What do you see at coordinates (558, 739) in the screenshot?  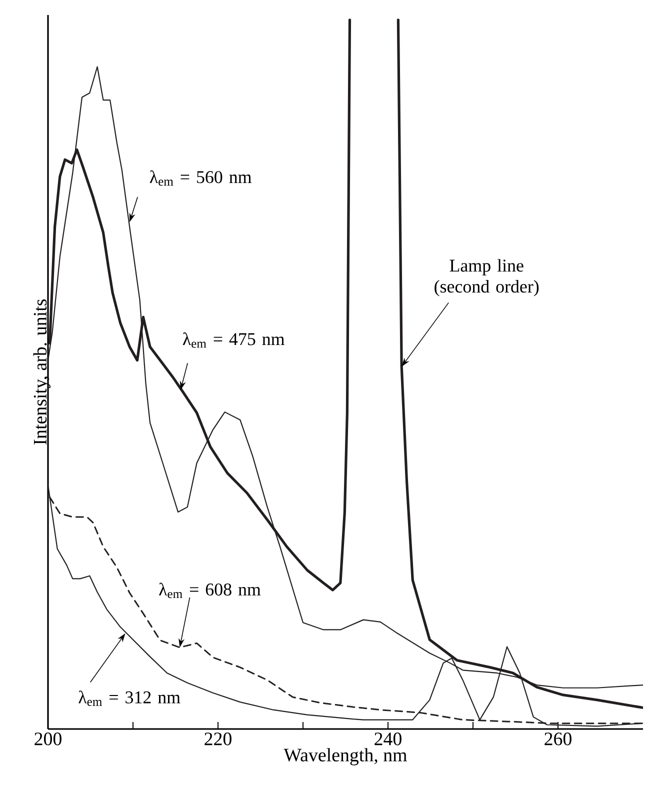 I see `x-tick-label: 260` at bounding box center [558, 739].